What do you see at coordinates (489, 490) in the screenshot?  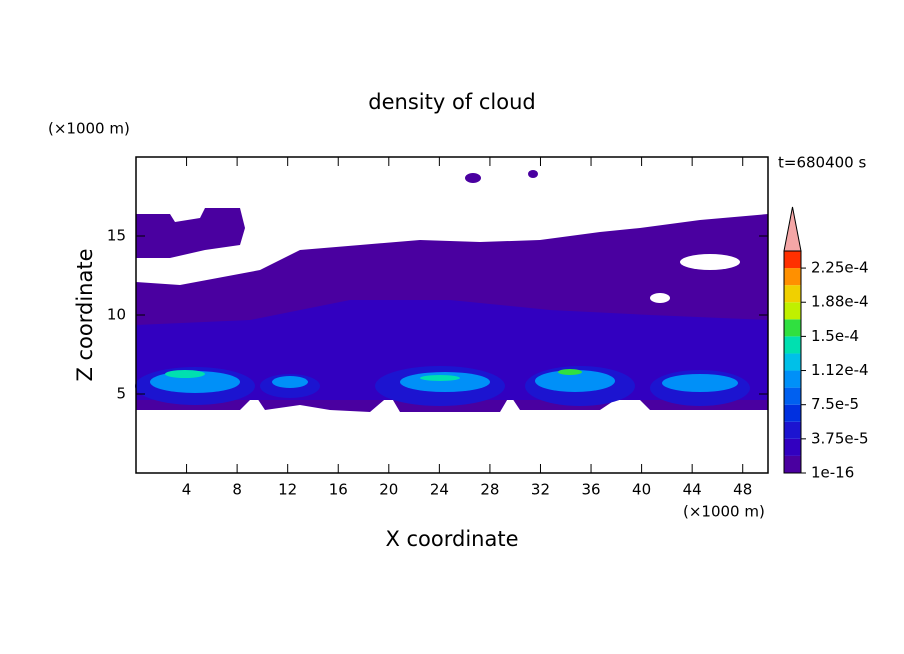 I see `x-tick-label: 28` at bounding box center [489, 490].